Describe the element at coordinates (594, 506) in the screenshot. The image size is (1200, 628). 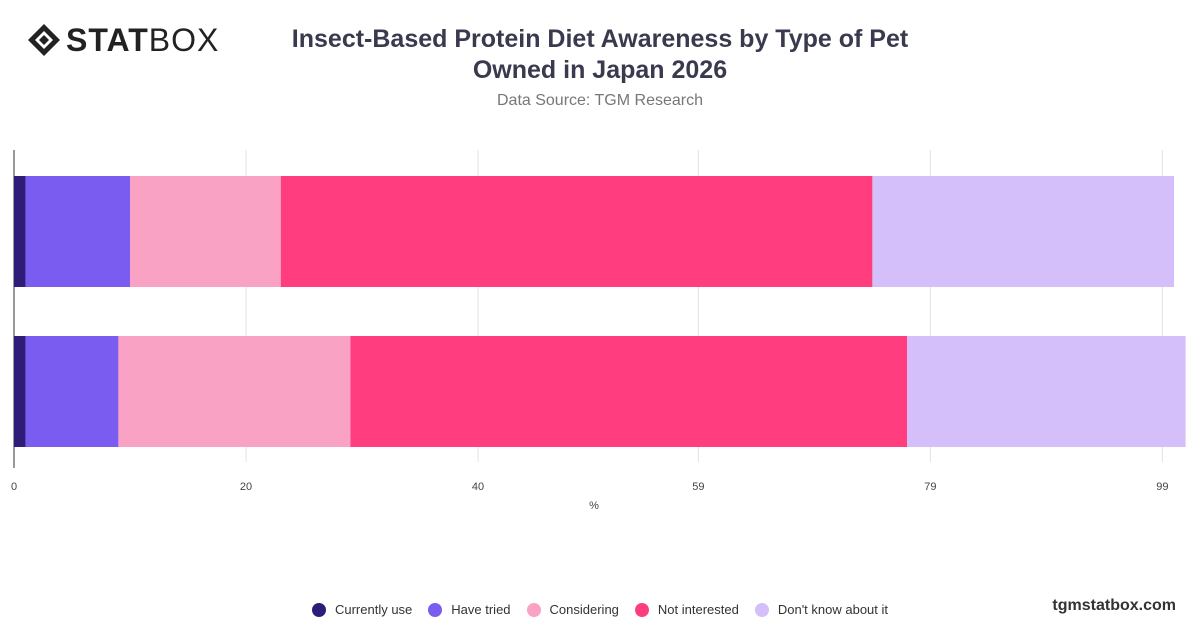
I see `x-axis-title: %` at that location.